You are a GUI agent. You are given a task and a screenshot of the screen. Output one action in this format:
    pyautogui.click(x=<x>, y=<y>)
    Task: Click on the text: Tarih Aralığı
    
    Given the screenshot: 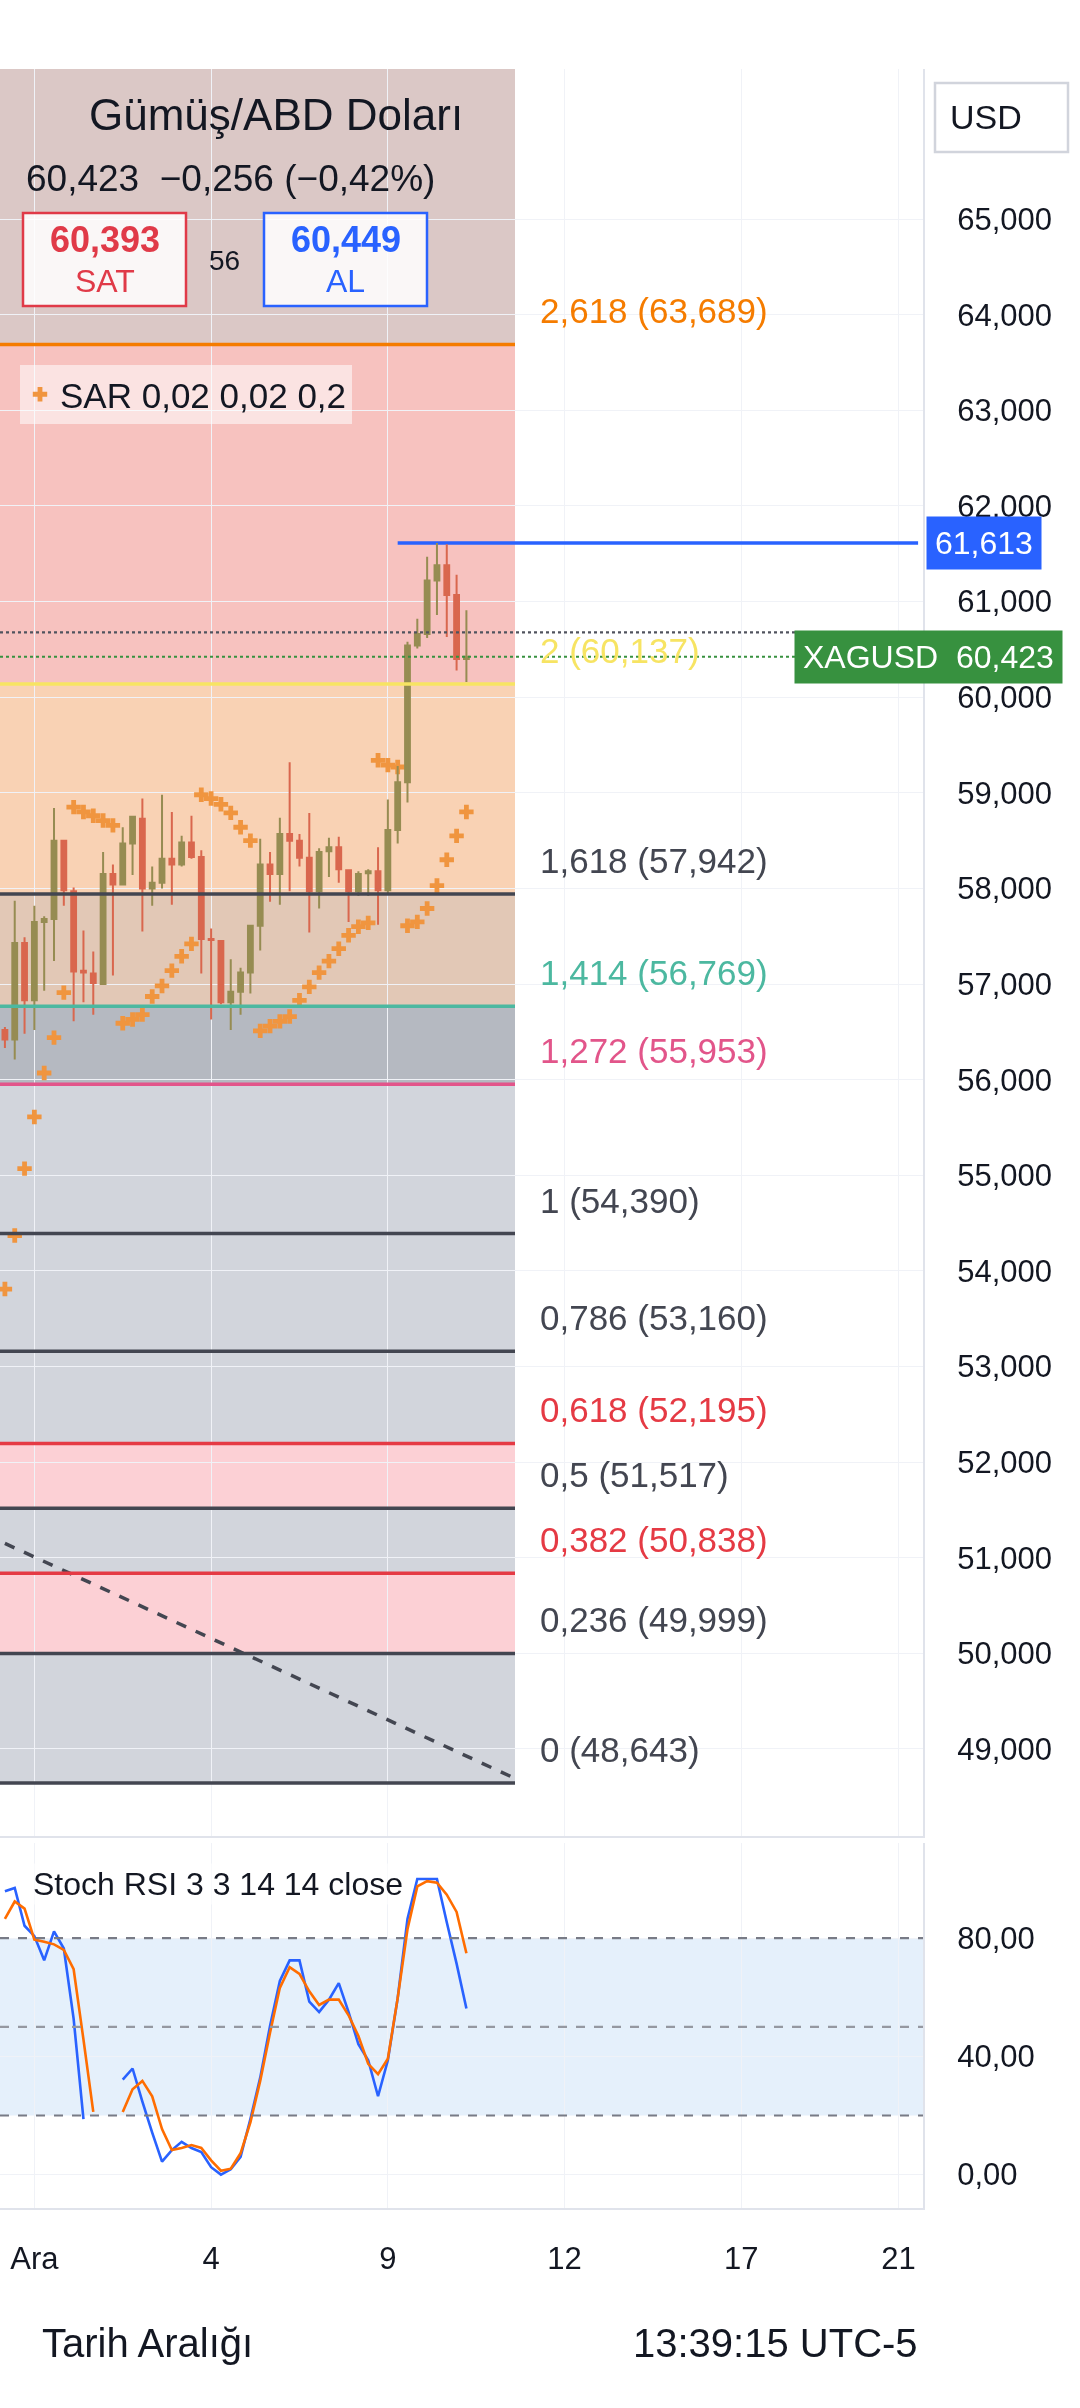 What is the action you would take?
    pyautogui.click(x=148, y=2343)
    